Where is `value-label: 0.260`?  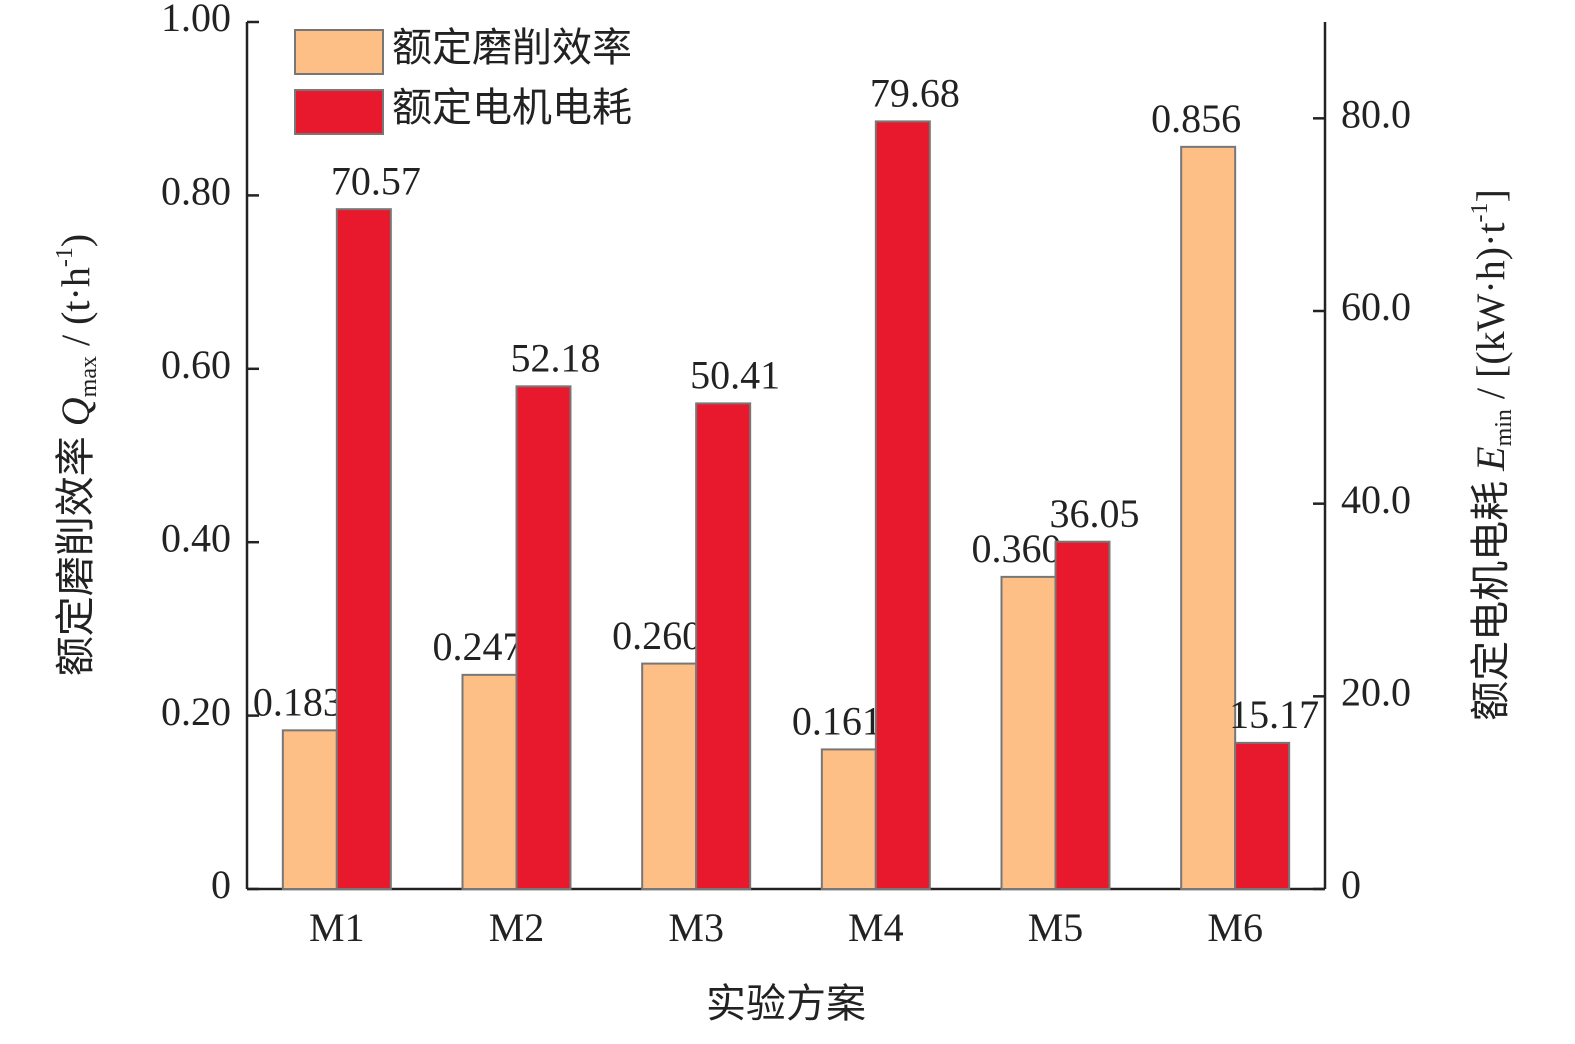
value-label: 0.260 is located at coordinates (657, 635).